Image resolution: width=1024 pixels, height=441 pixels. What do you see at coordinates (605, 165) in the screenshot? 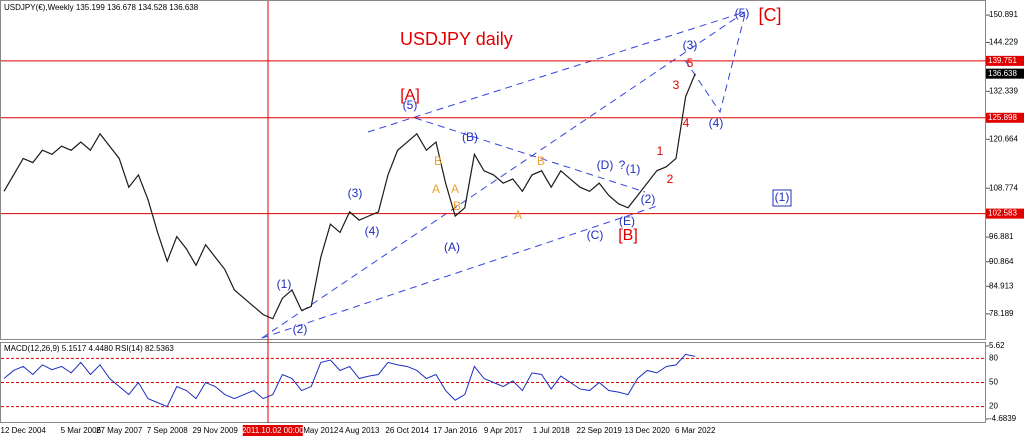
I see `wave-label: (D)` at bounding box center [605, 165].